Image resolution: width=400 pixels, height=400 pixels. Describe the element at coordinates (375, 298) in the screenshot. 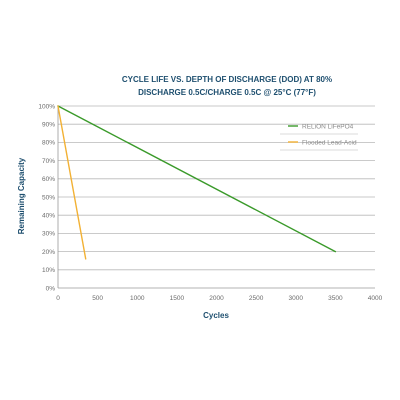

I see `x-tick-label: 4000` at that location.